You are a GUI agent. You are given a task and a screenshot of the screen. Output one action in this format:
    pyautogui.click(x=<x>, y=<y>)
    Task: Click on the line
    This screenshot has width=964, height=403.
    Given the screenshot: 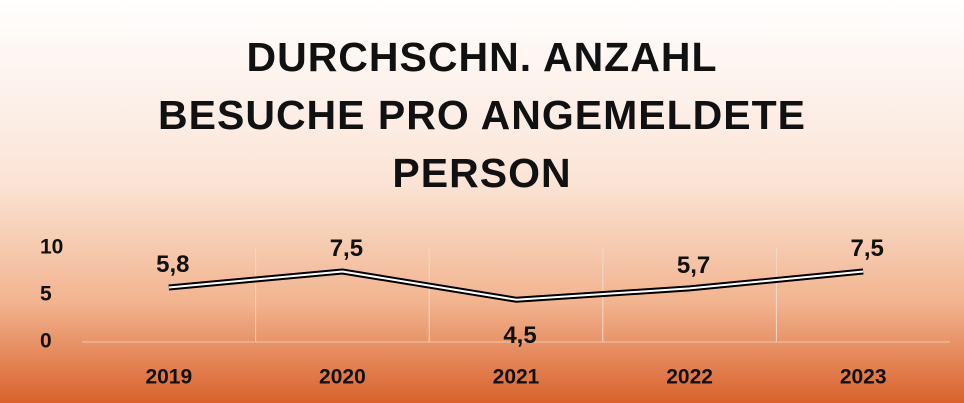 What is the action you would take?
    pyautogui.click(x=516, y=285)
    